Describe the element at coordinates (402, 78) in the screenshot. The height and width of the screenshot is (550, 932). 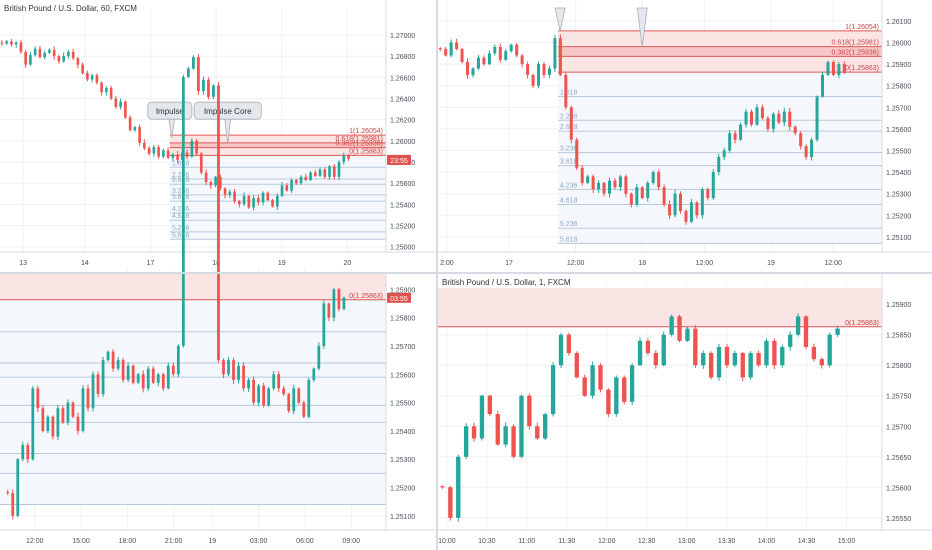
I see `y-tick-label: 1.26600` at that location.